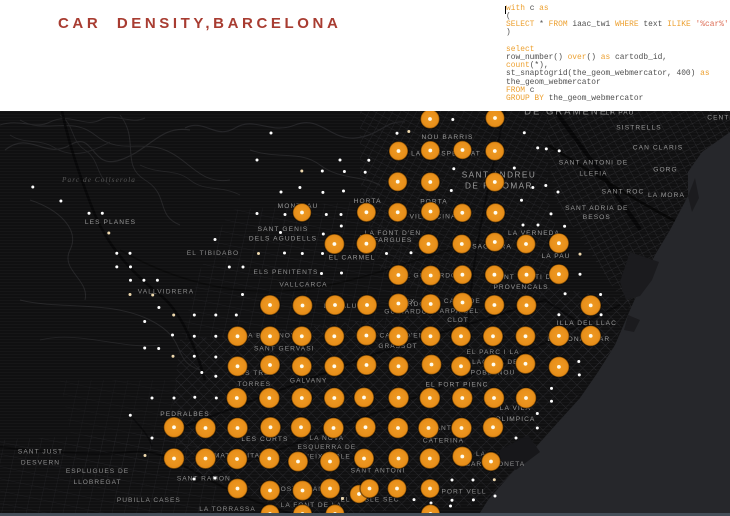 This screenshot has height=516, width=730. Describe the element at coordinates (443, 440) in the screenshot. I see `svg-text: CATERINA` at that location.